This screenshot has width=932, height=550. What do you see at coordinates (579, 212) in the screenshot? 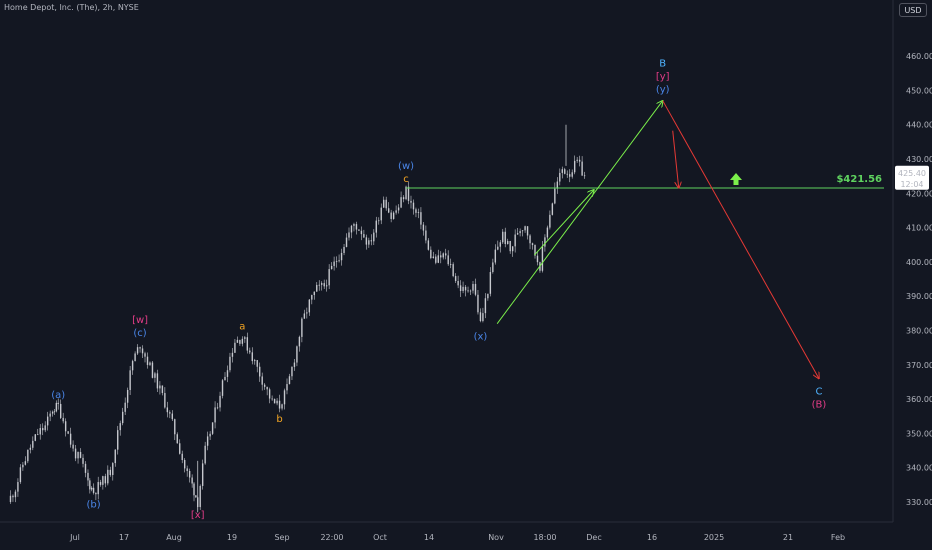
I see `projection-up-arrow` at bounding box center [579, 212].